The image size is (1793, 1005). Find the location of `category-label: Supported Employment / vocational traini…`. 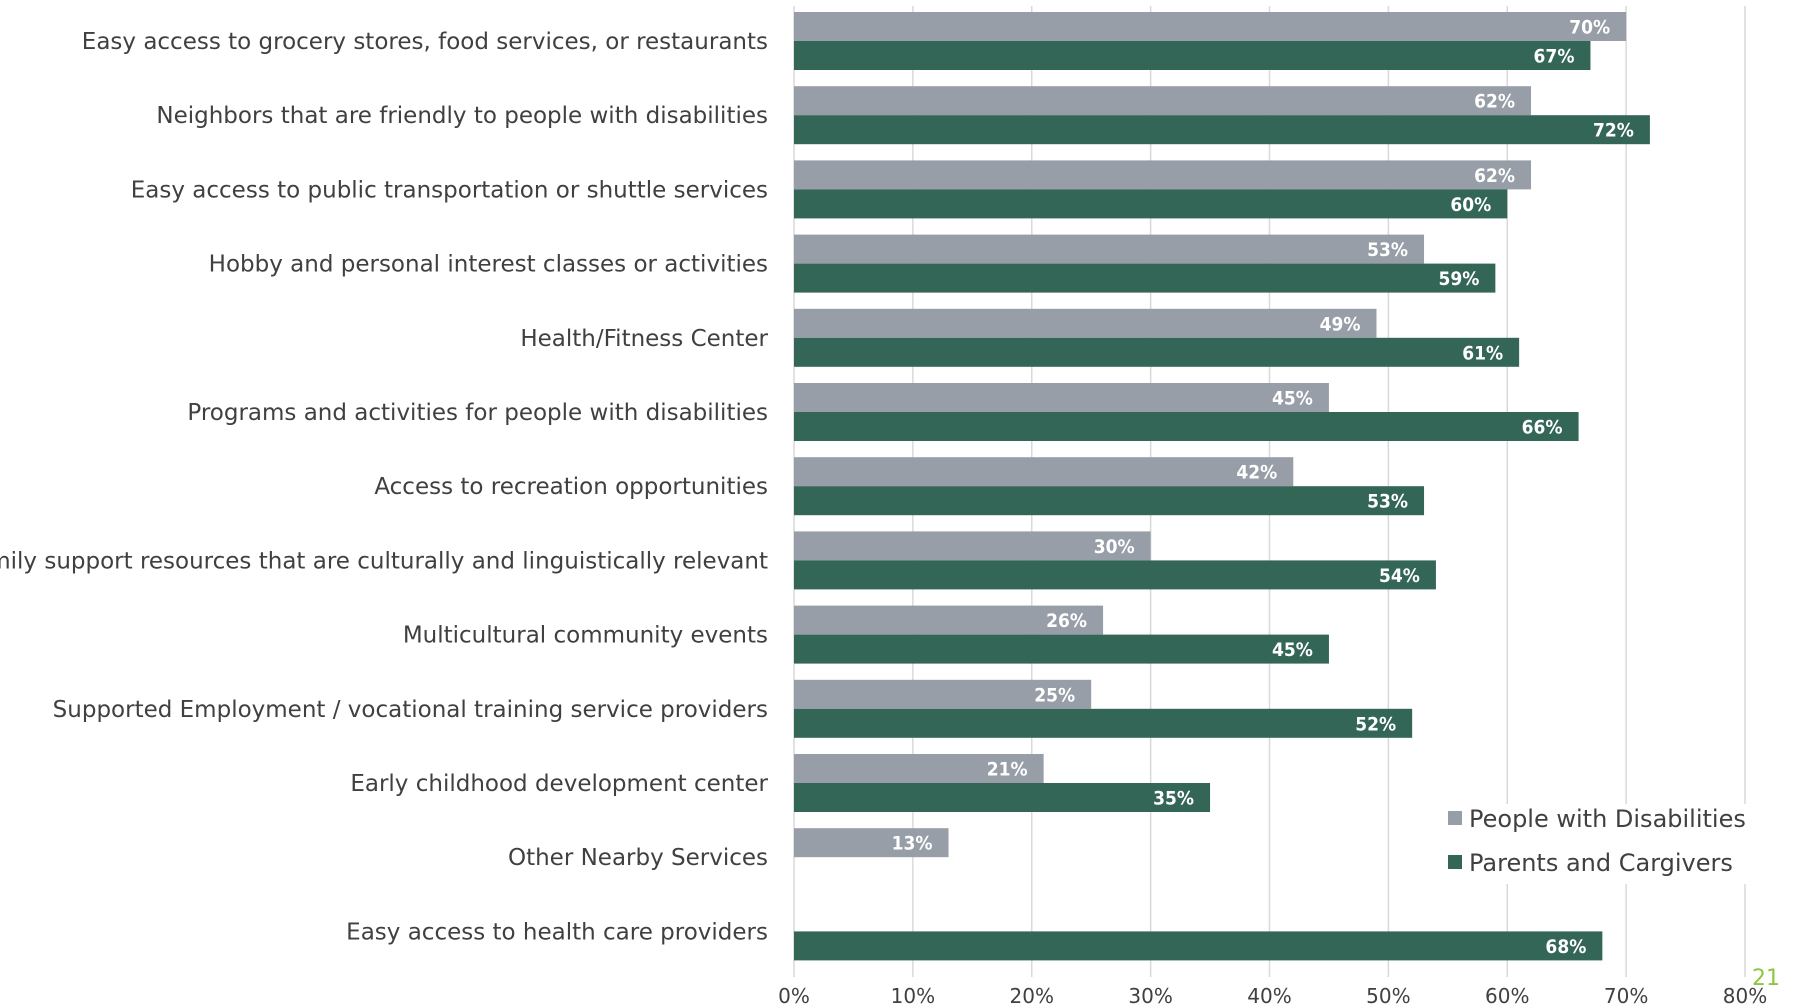

category-label: Supported Employment / vocational traini… is located at coordinates (410, 710).